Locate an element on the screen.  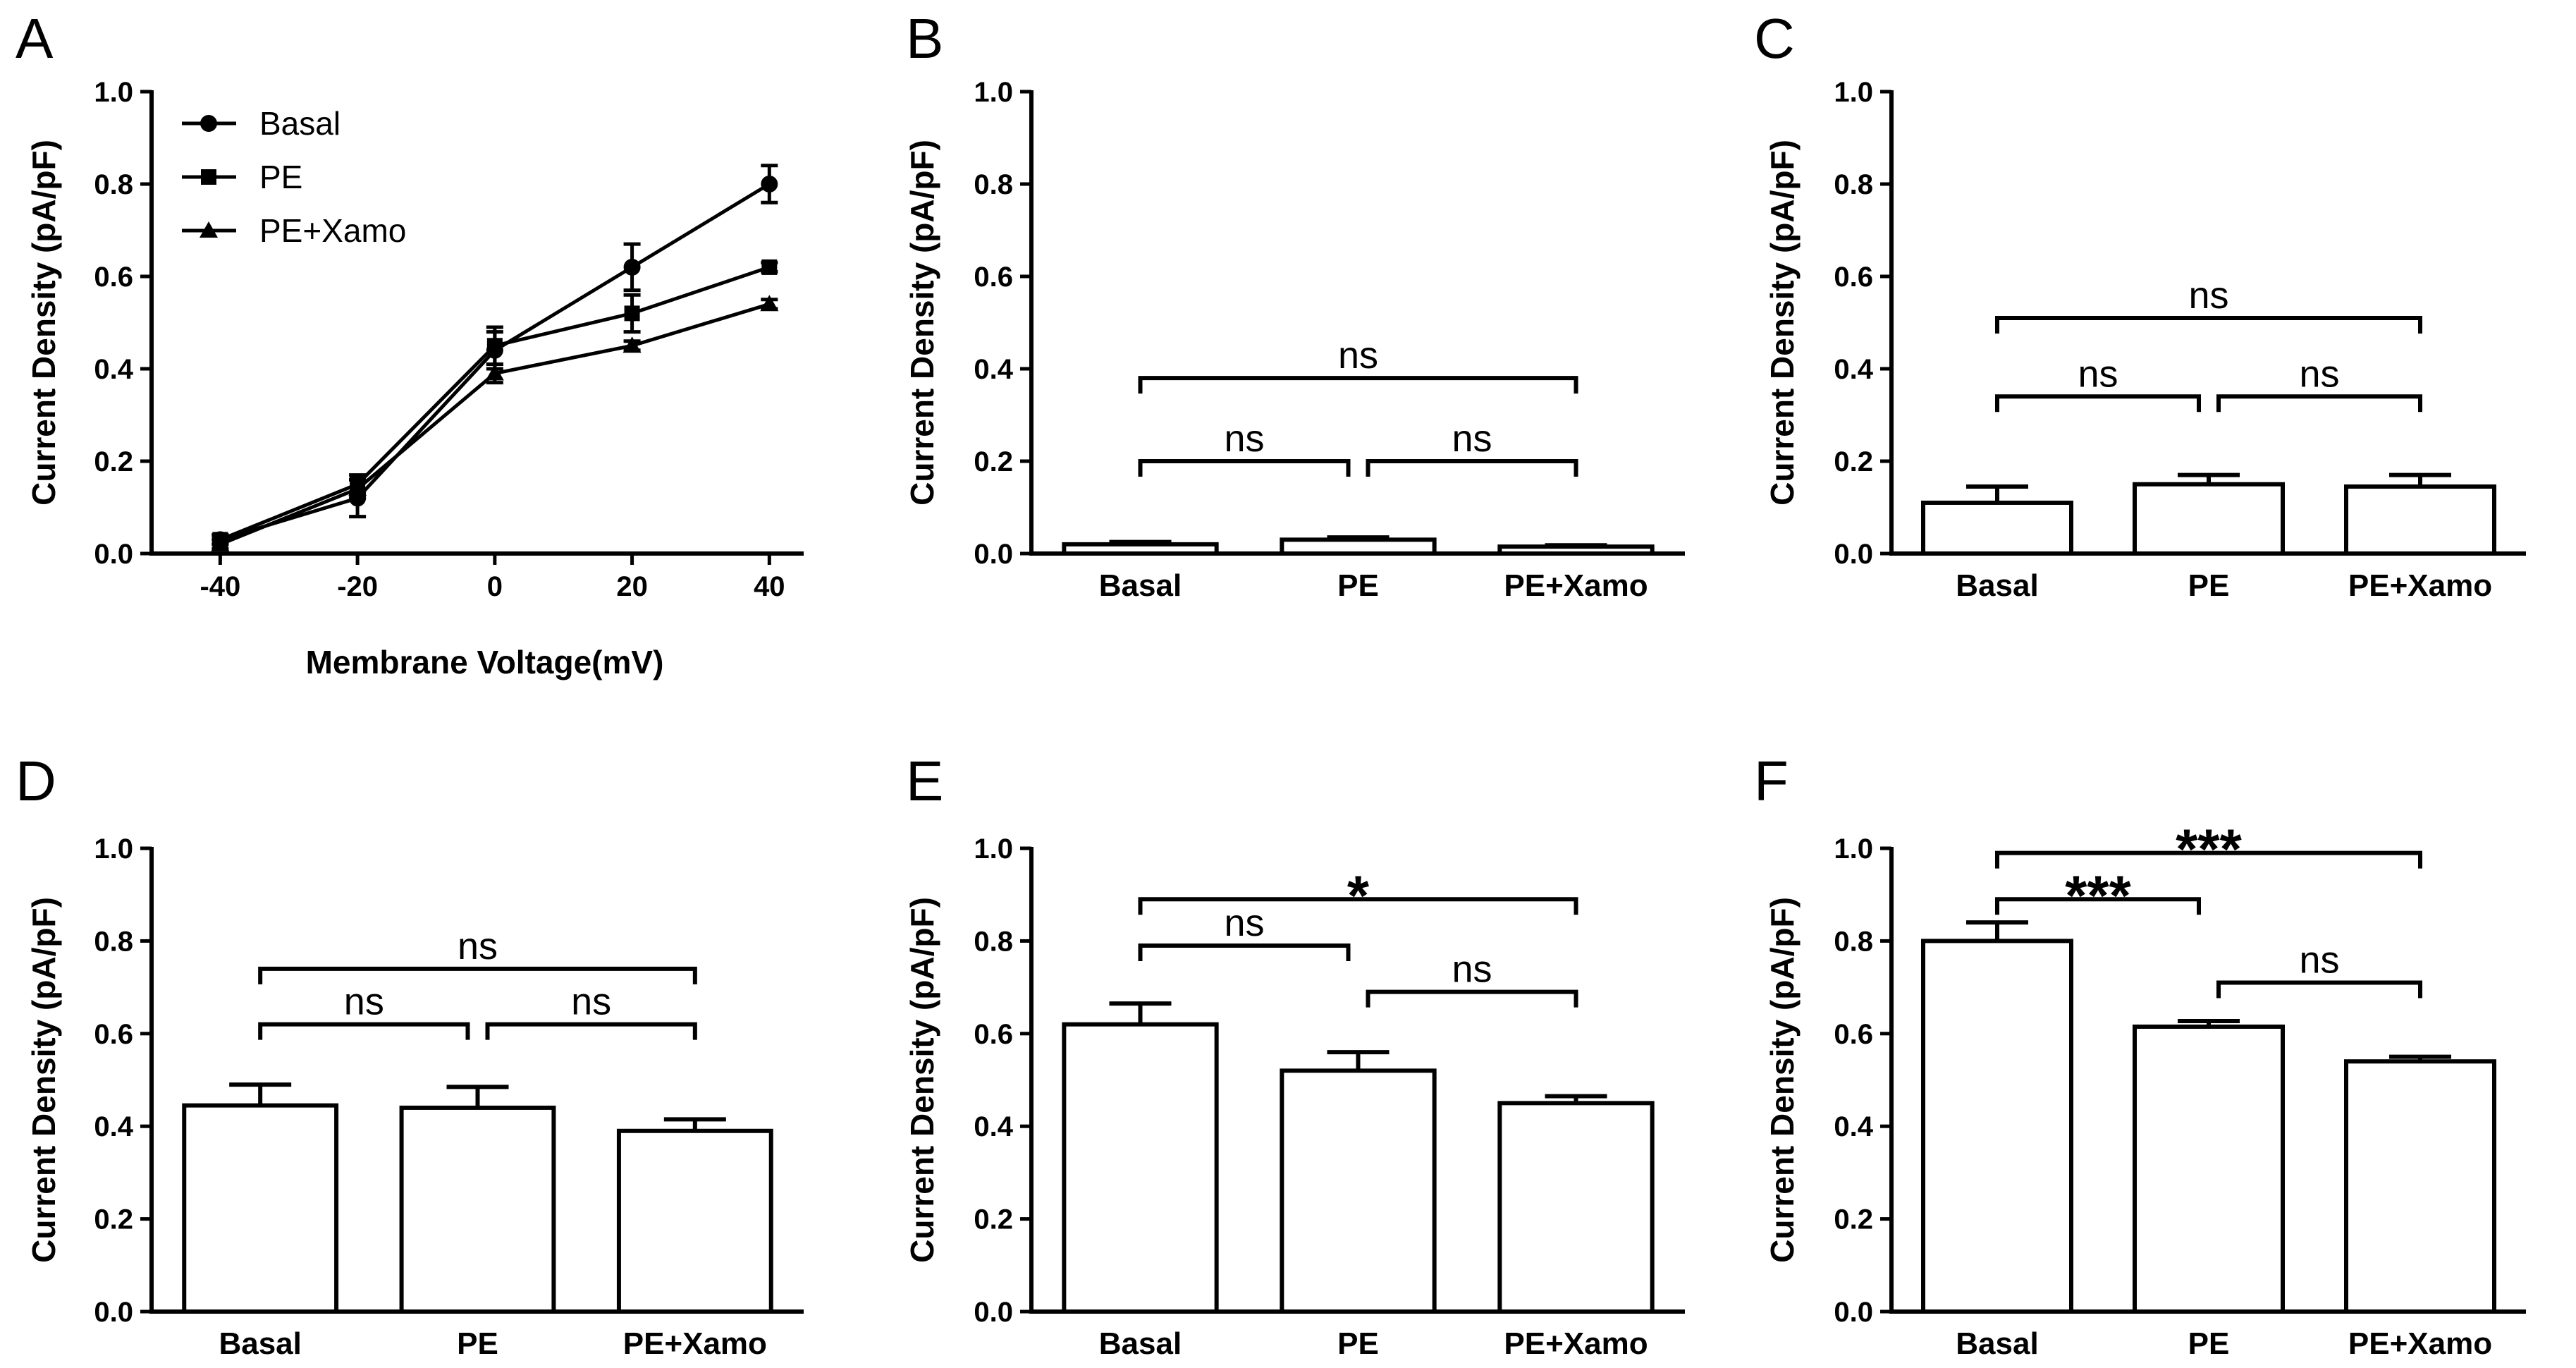
legend-entry: PE is located at coordinates (242, 177).